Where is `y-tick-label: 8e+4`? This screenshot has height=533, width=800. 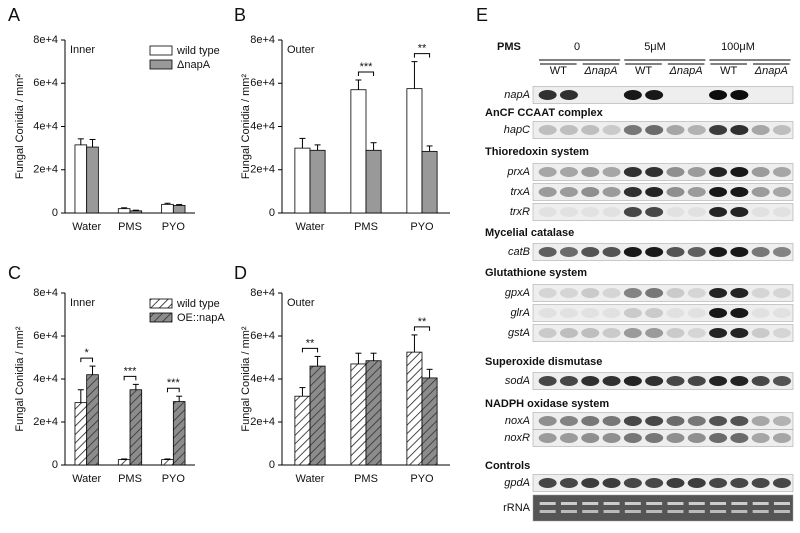 y-tick-label: 8e+4 is located at coordinates (262, 293).